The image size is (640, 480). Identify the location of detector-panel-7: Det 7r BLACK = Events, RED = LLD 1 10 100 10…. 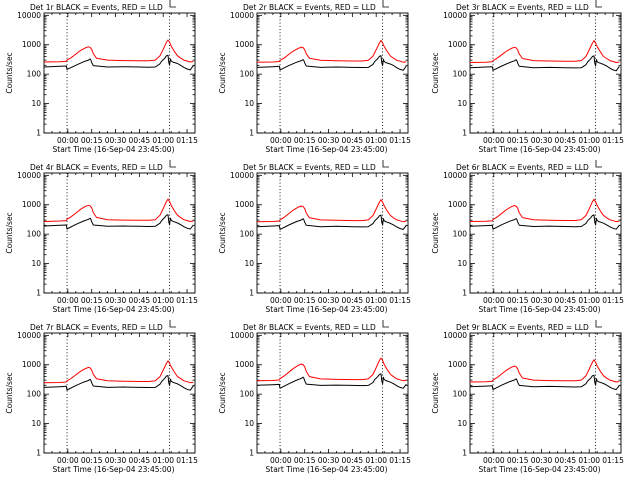
(106, 400).